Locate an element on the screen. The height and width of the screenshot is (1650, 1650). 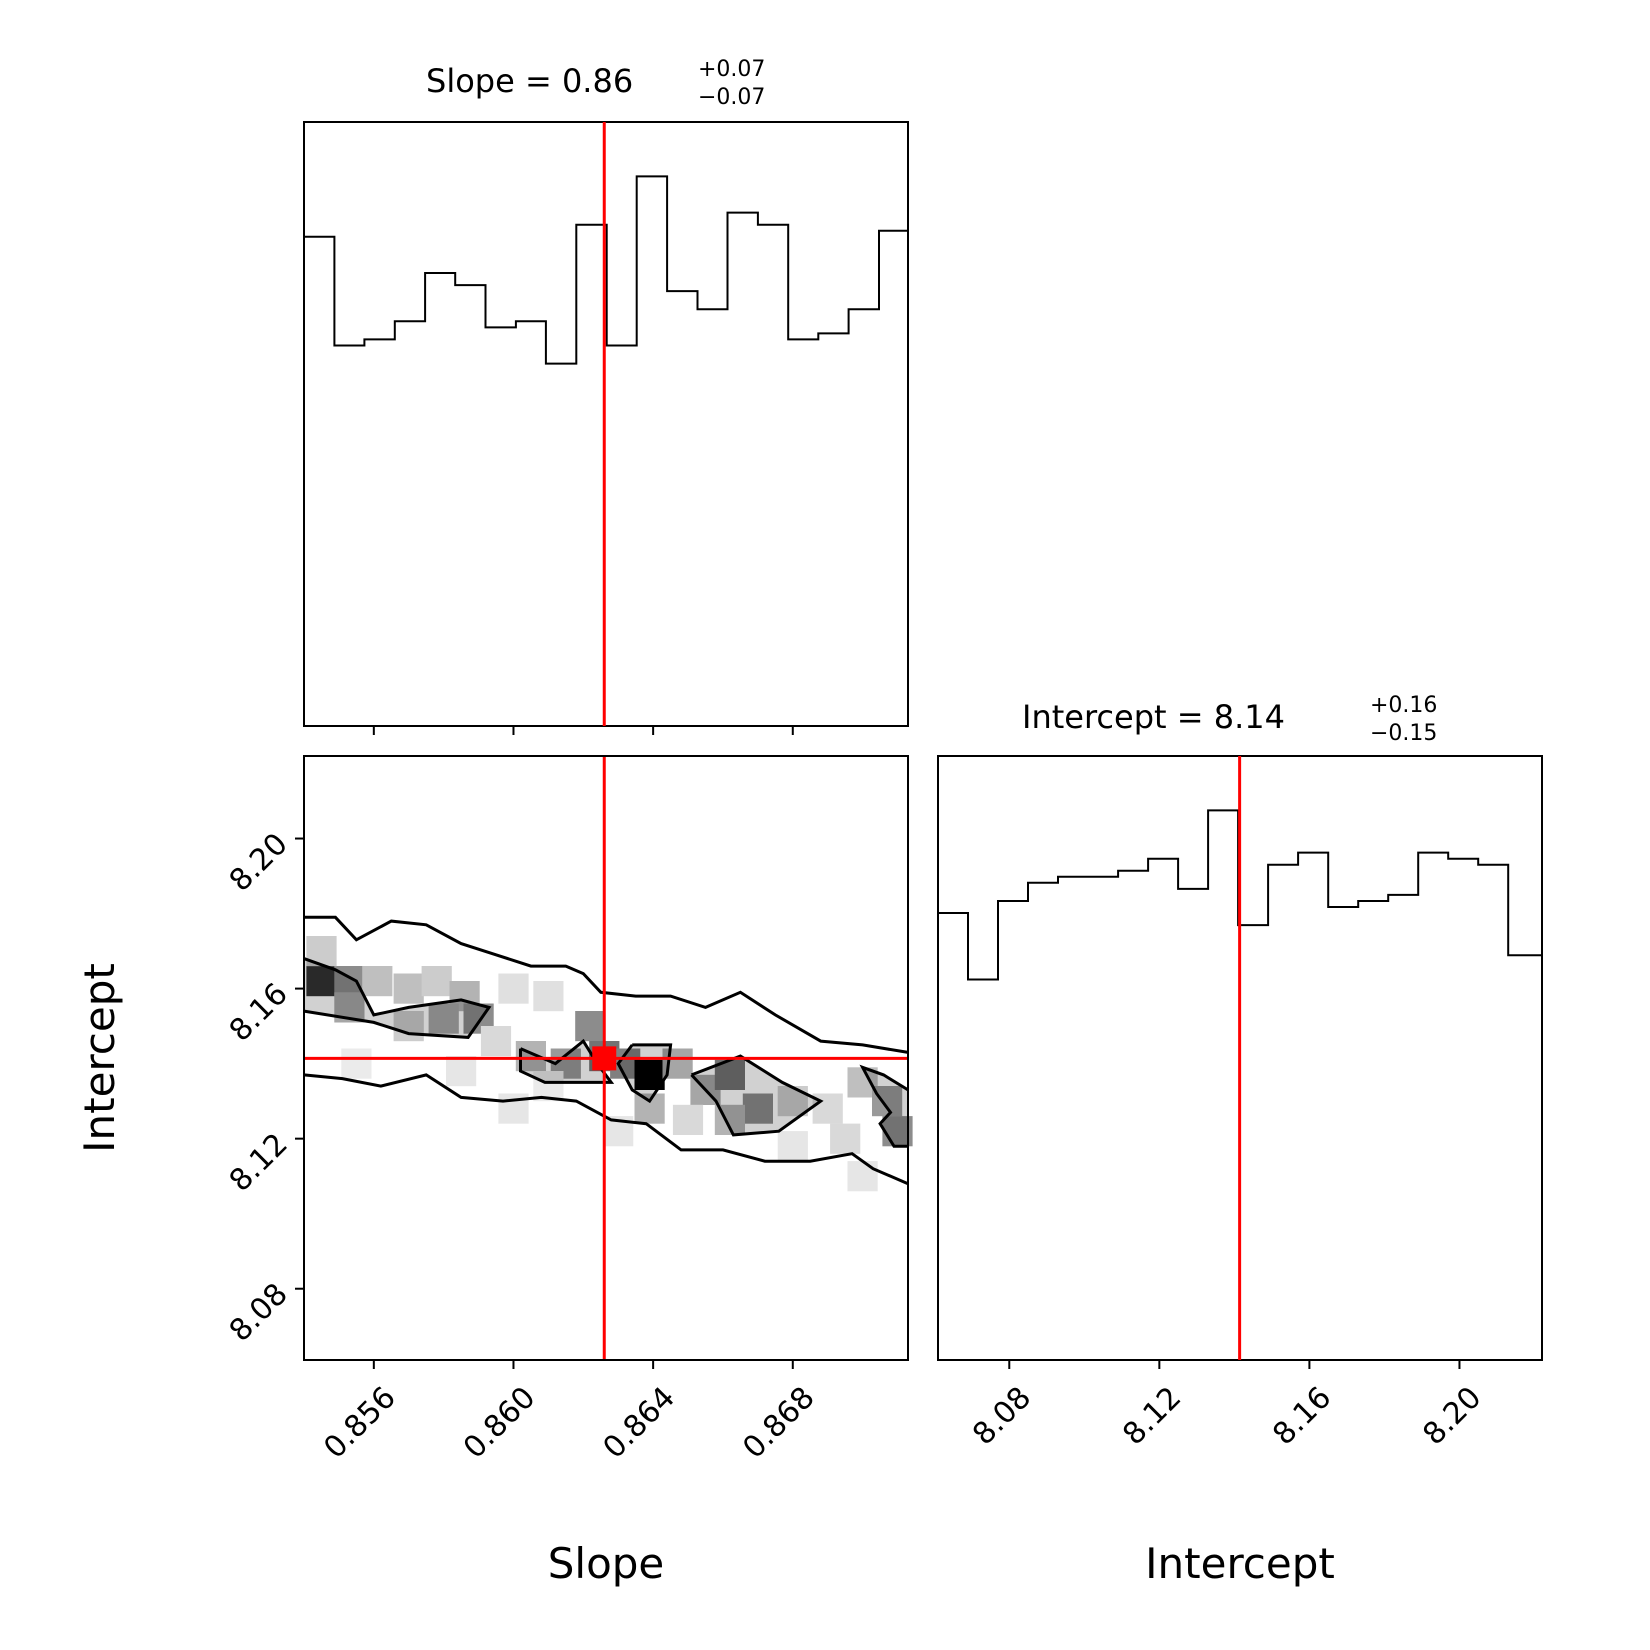
intercept-hist-title: Intercept = 8.14 is located at coordinates (1153, 717).